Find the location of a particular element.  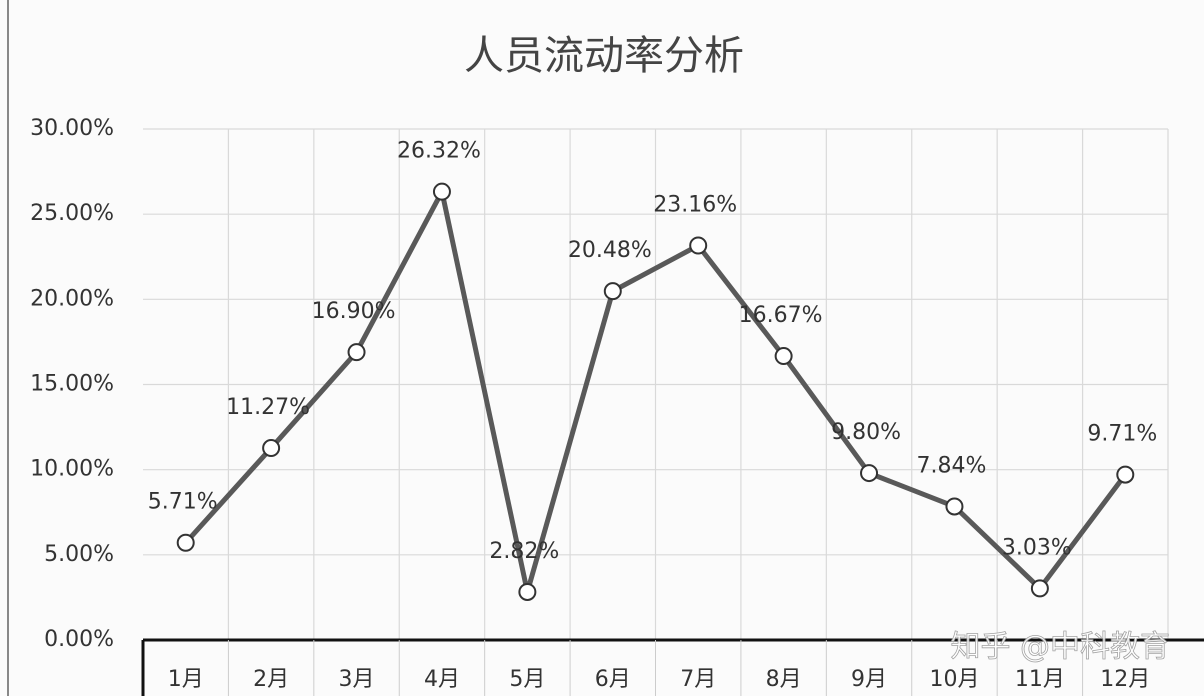

data-label: 11.27% is located at coordinates (268, 407).